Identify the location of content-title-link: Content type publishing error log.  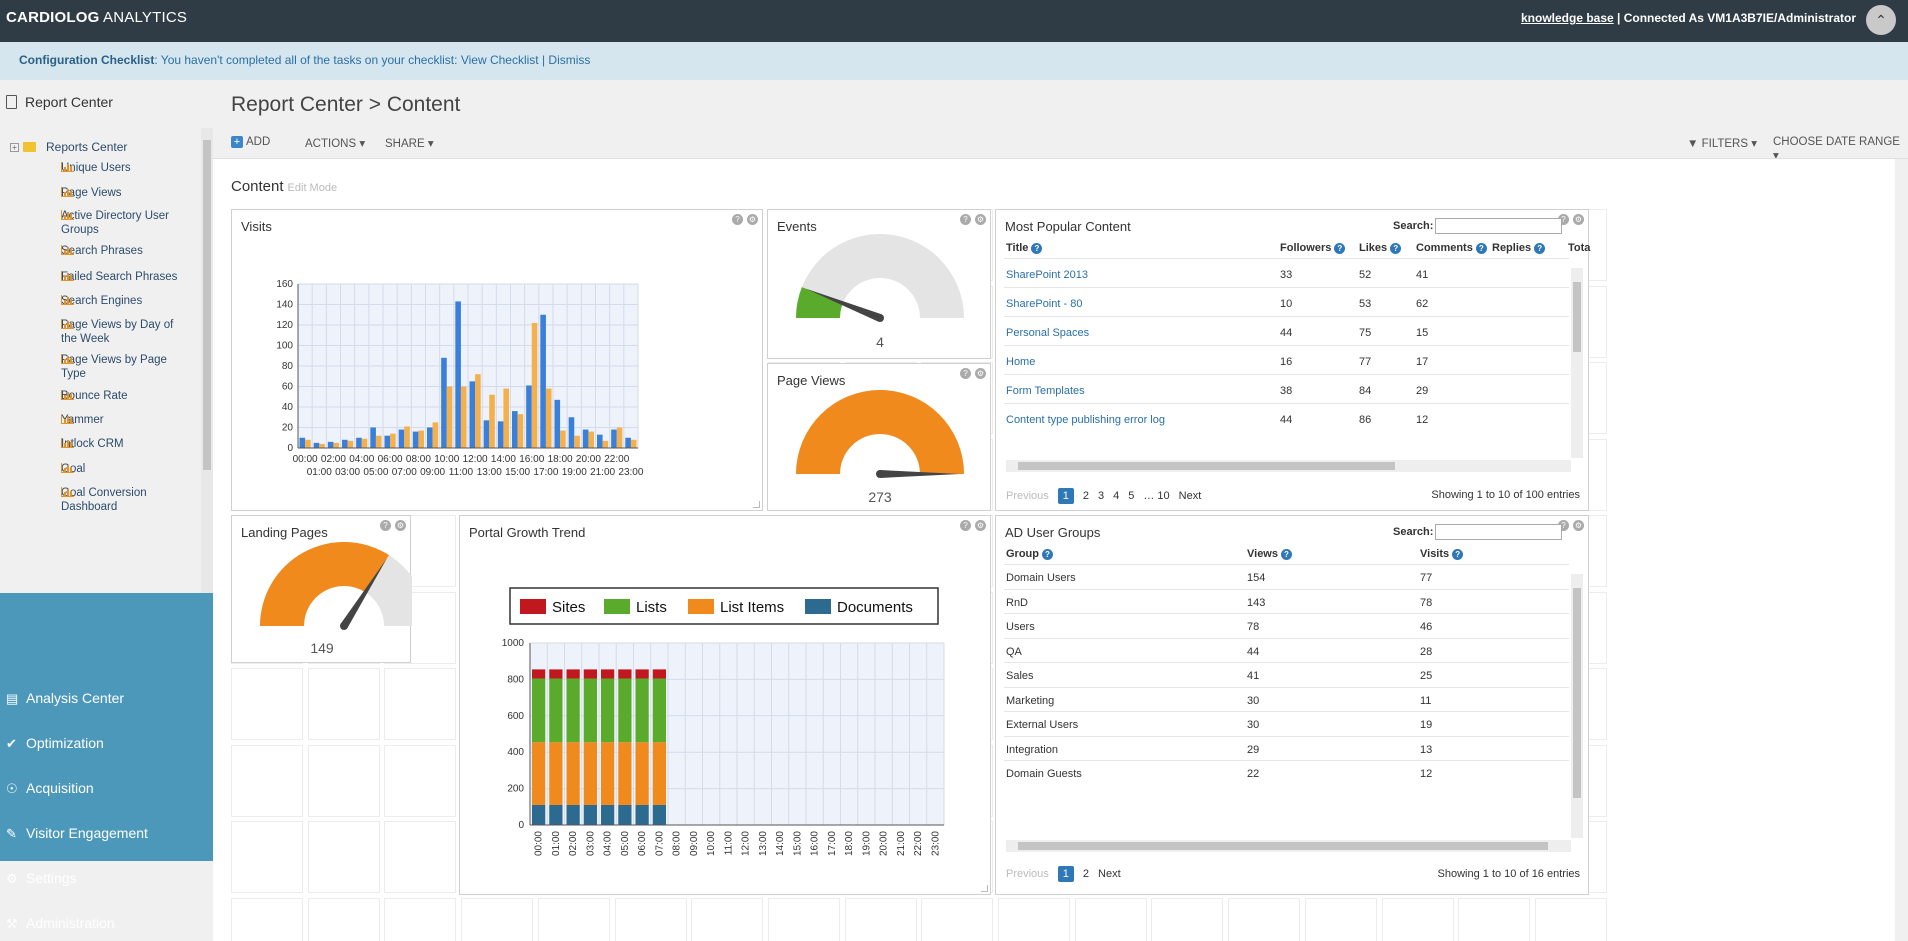
(1085, 419).